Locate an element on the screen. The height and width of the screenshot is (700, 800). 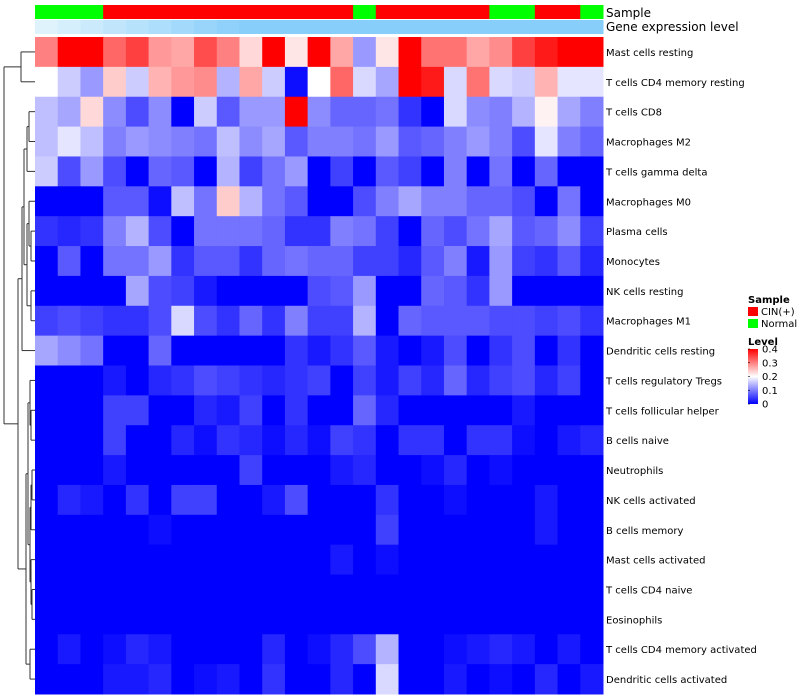
legend-tick-label: 0.4 is located at coordinates (770, 350).